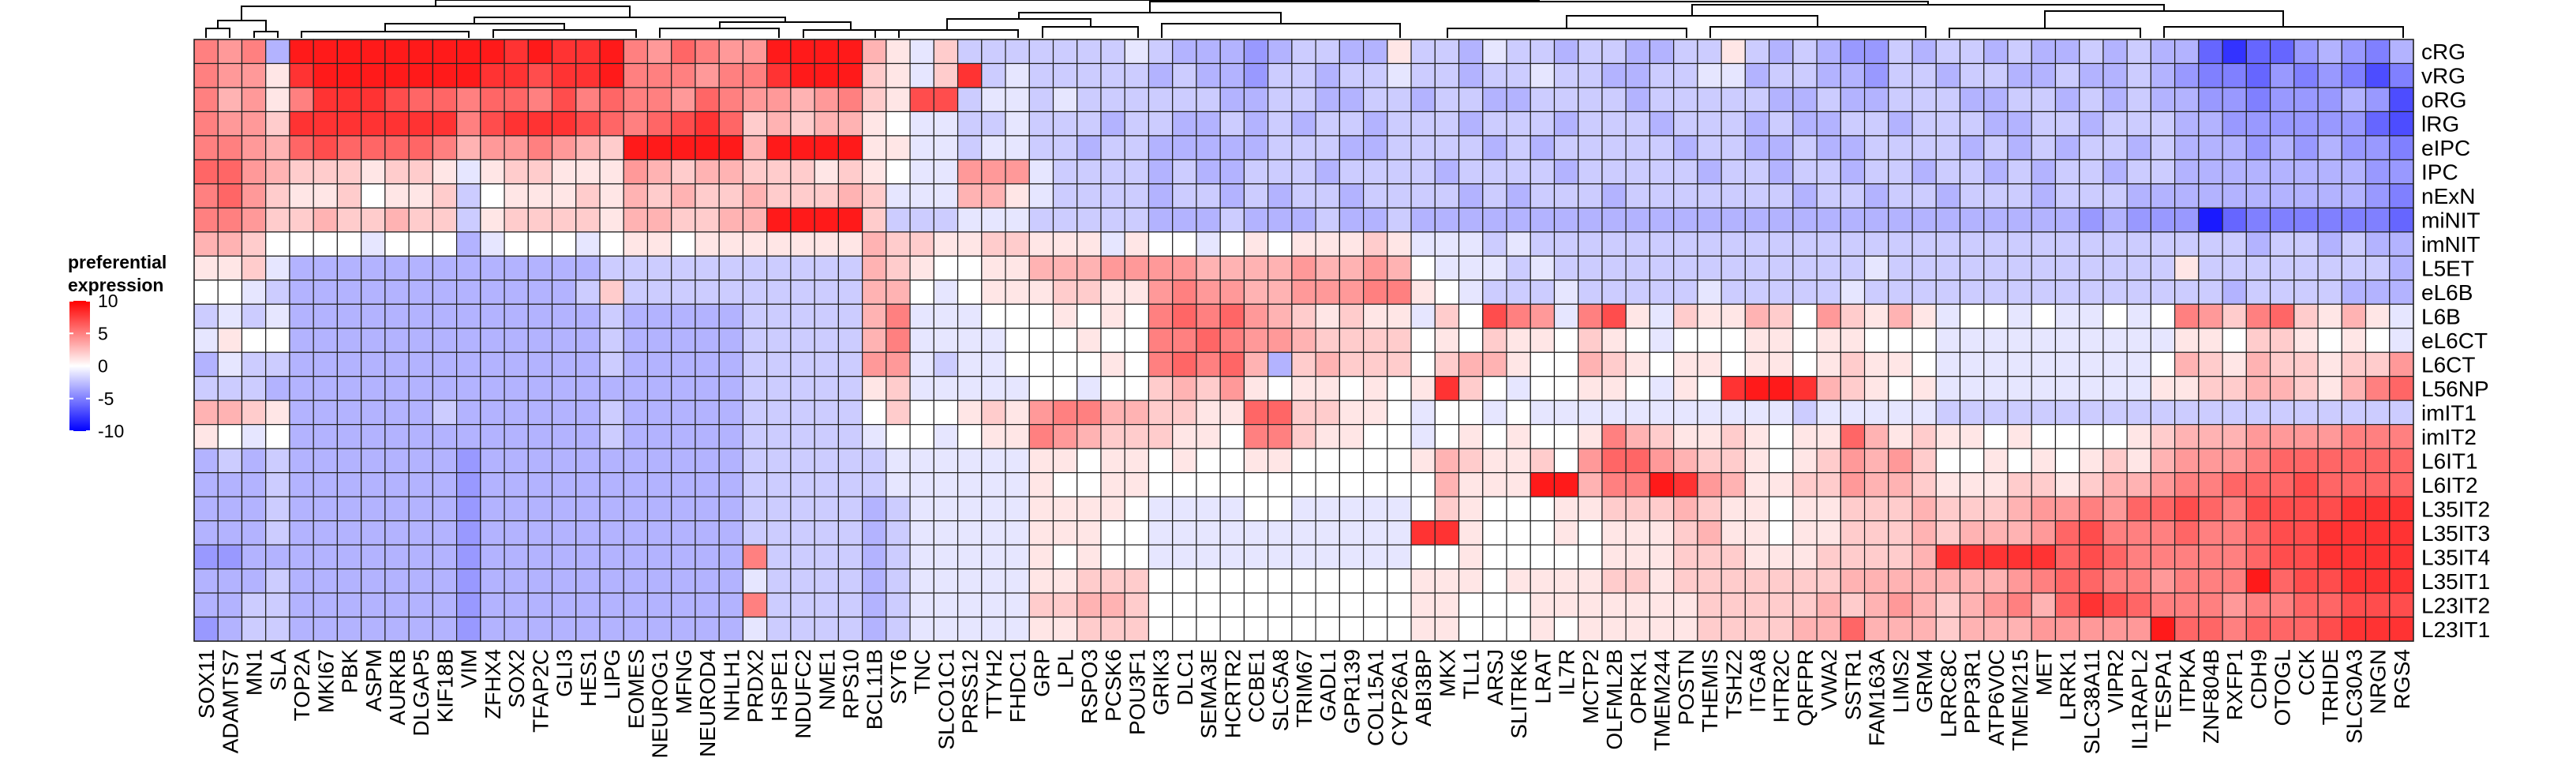 This screenshot has width=2576, height=758. Describe the element at coordinates (2451, 220) in the screenshot. I see `row-label: miNIT` at that location.